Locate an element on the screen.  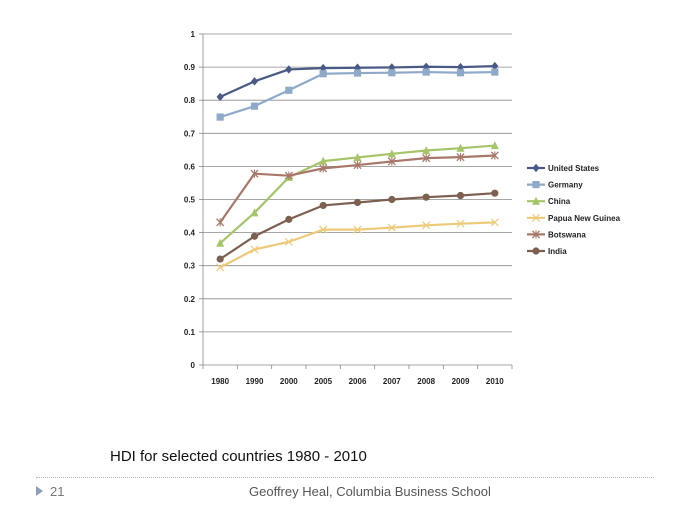
x-tick-label: 2009 is located at coordinates (461, 381).